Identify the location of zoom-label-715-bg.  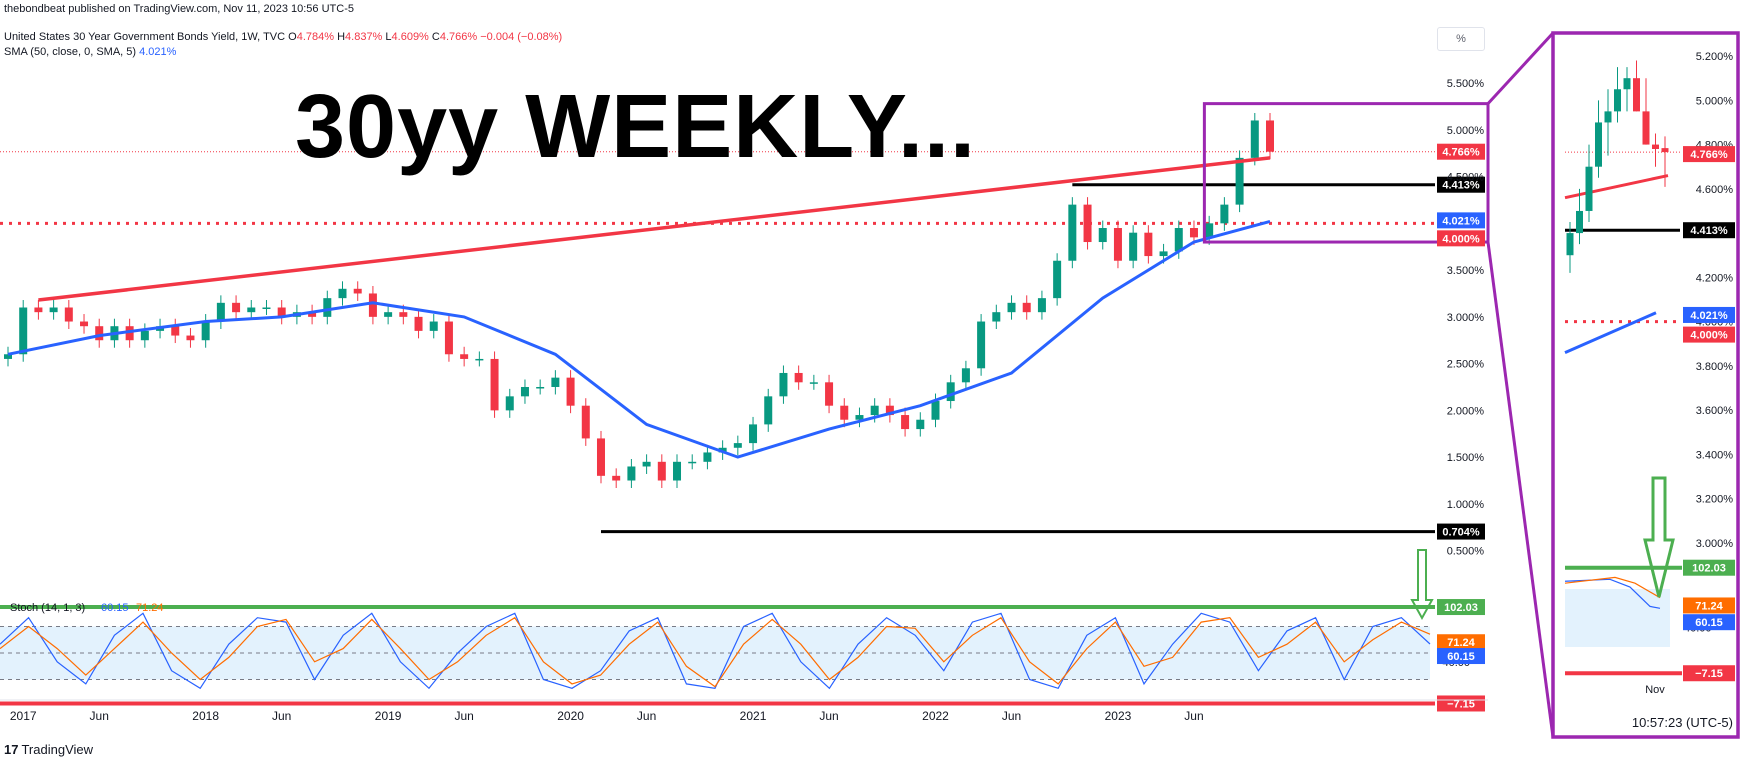
(1709, 673).